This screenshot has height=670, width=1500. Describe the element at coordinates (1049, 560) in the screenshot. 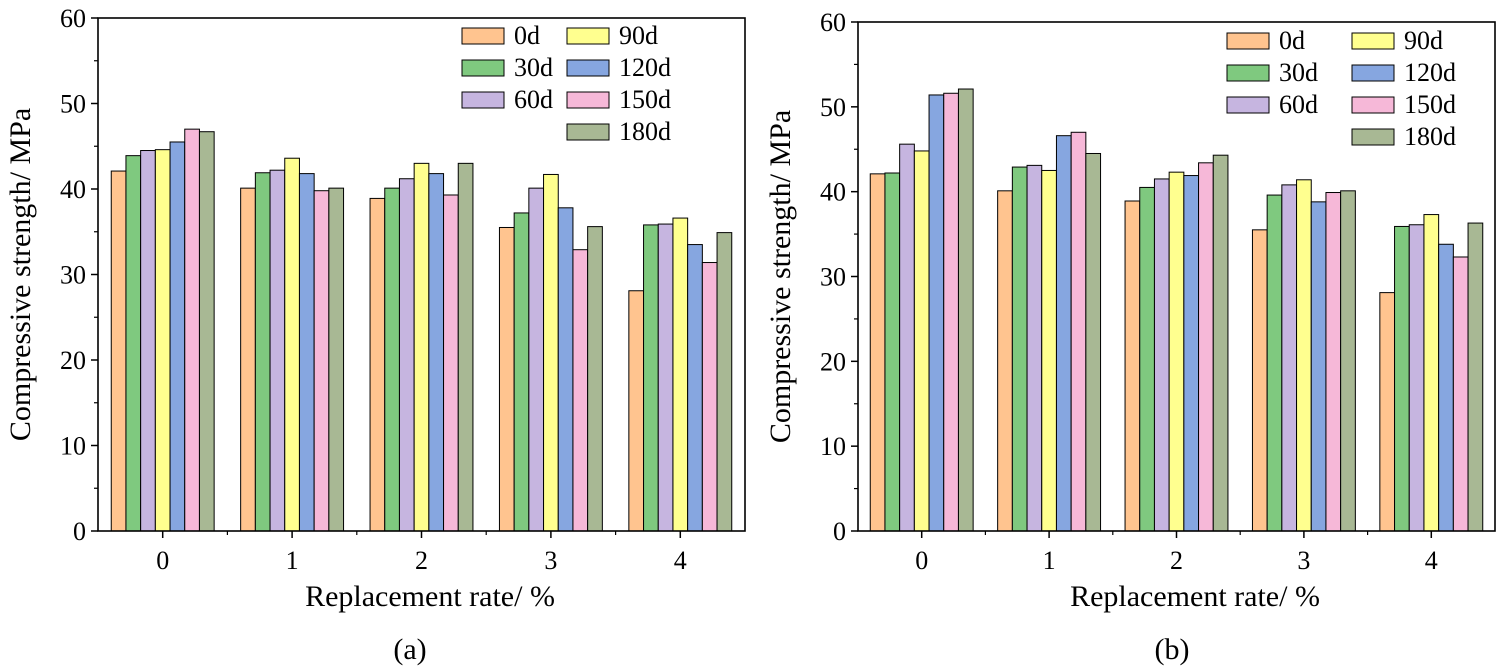

I see `x-tick-label: 1` at that location.